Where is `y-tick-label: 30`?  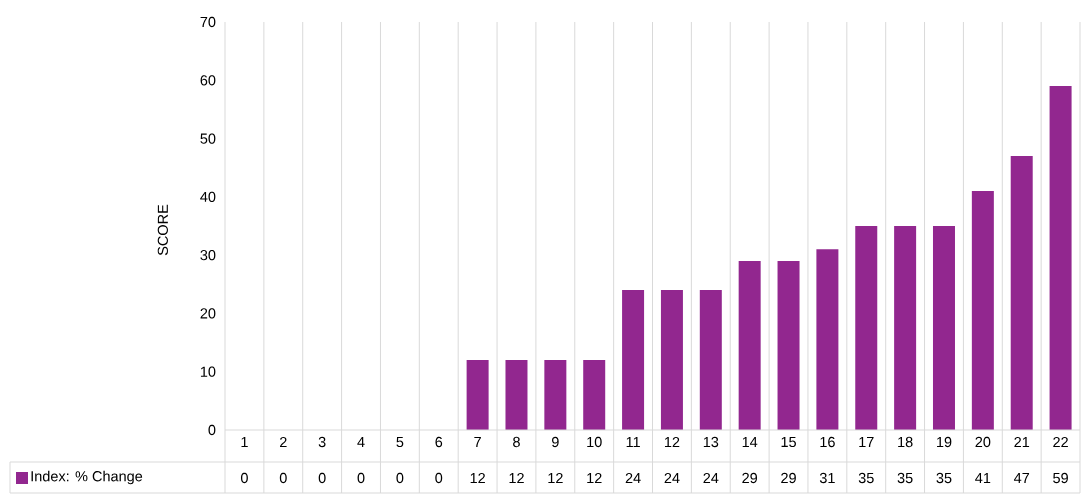
y-tick-label: 30 is located at coordinates (208, 255).